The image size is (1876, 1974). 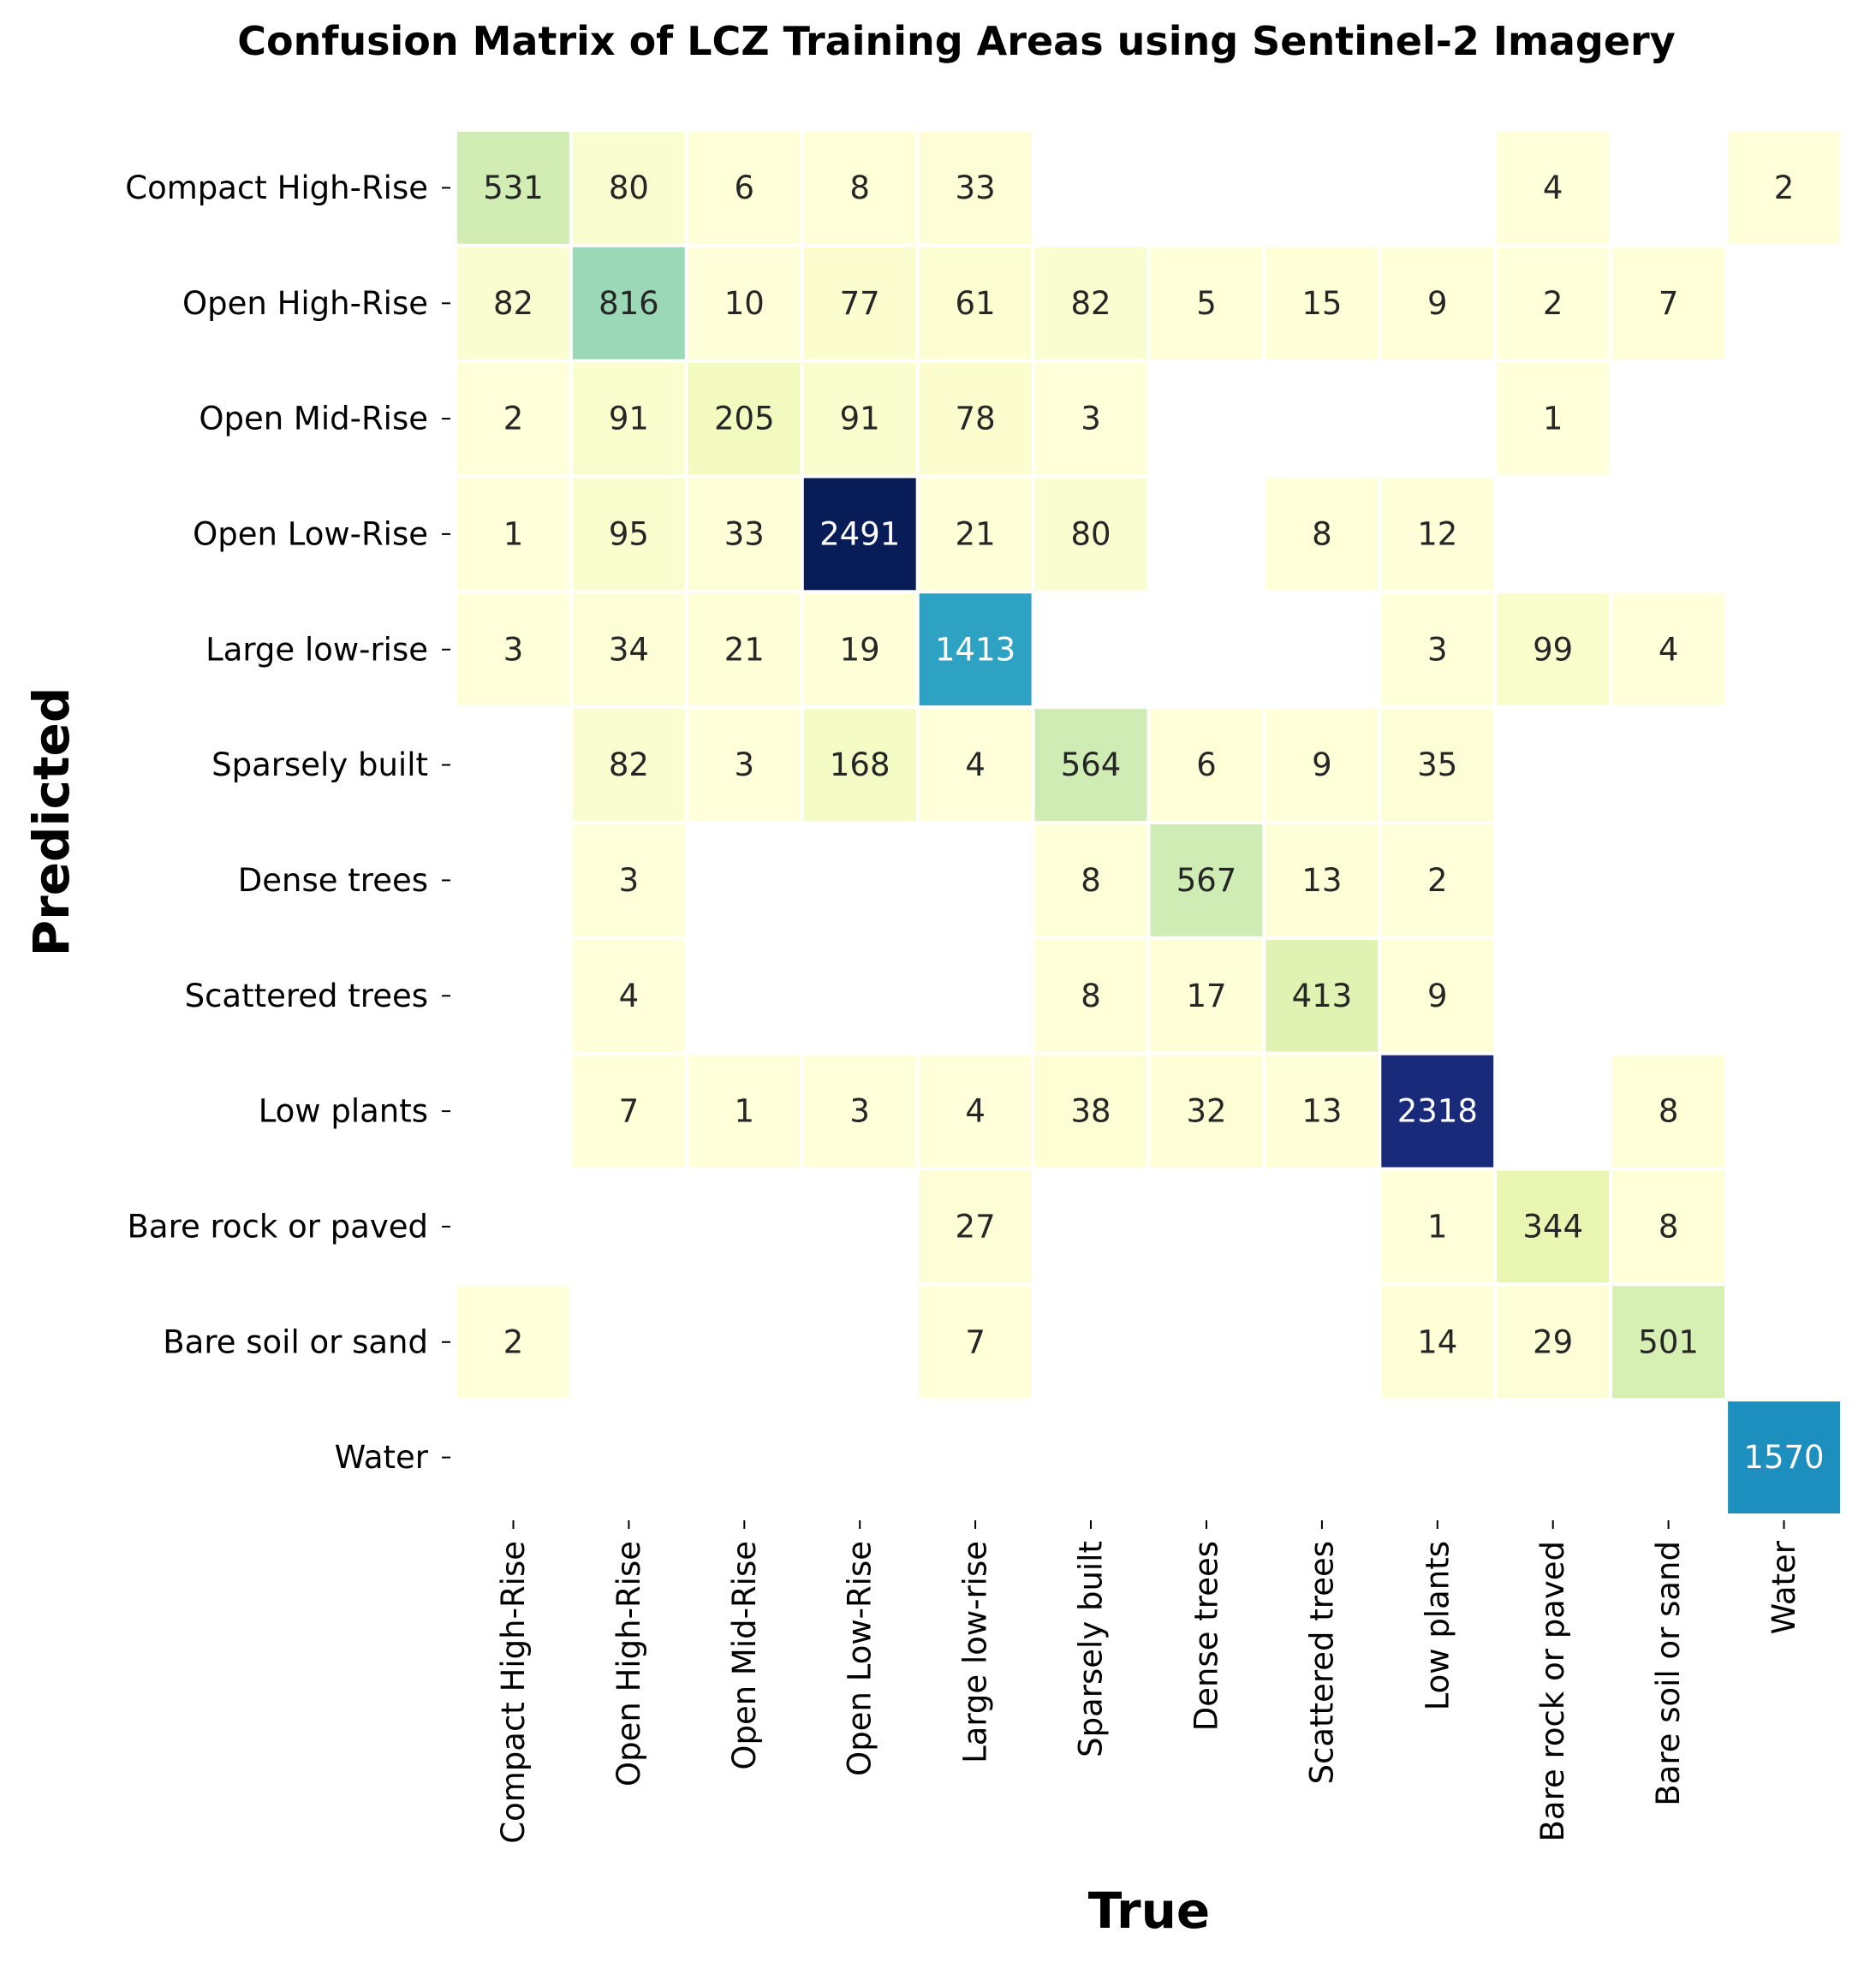 I want to click on cell-value-label: 5, so click(x=1207, y=303).